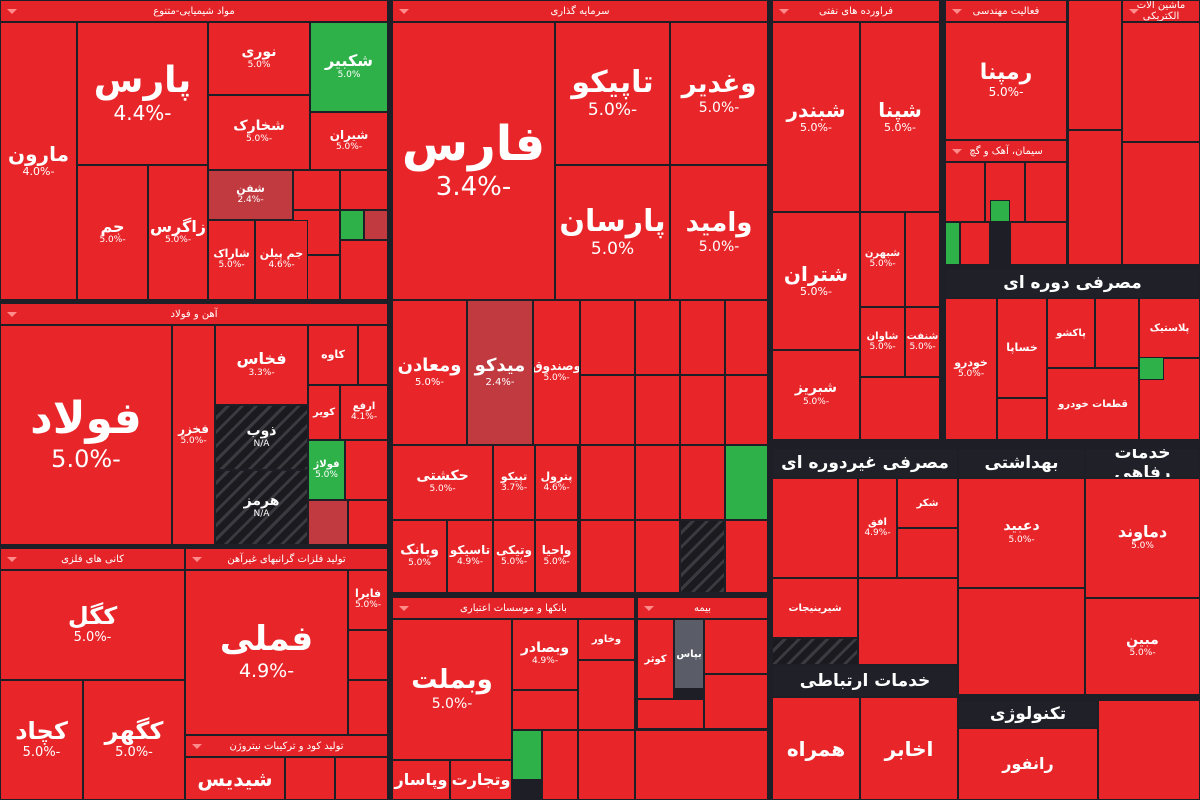 This screenshot has height=800, width=1200. What do you see at coordinates (719, 84) in the screenshot?
I see `stock-symbol: وغدیر` at bounding box center [719, 84].